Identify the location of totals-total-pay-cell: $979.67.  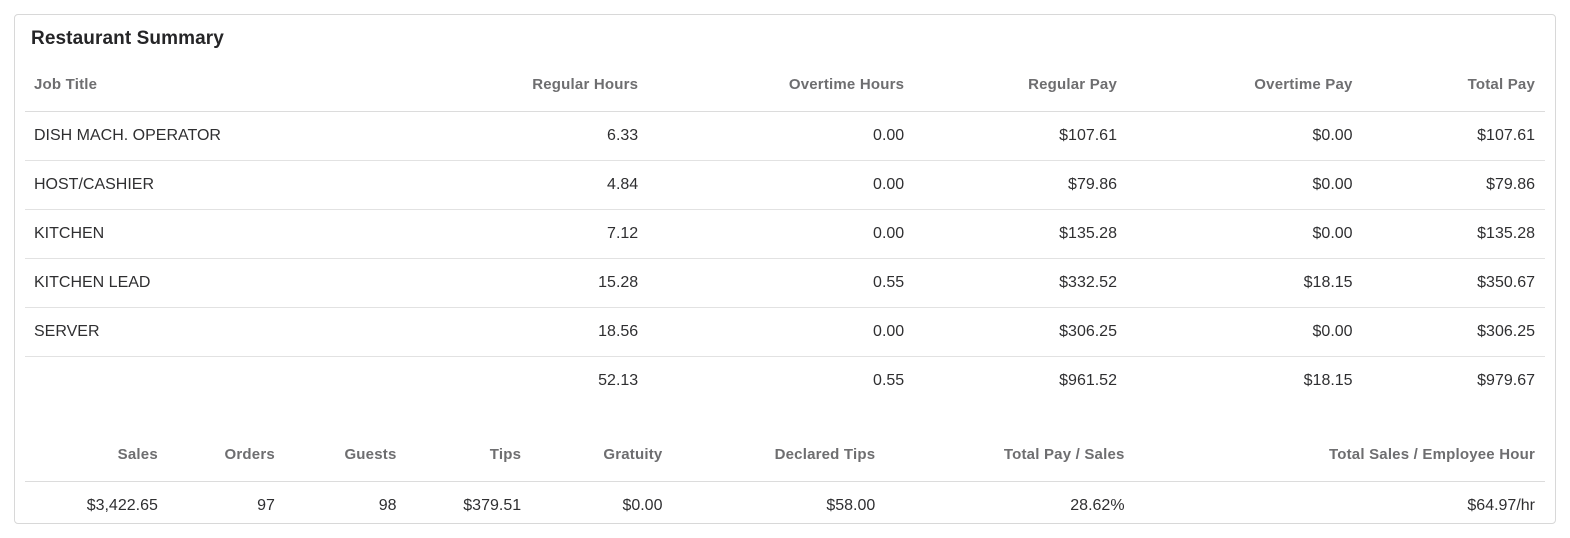
(1506, 380).